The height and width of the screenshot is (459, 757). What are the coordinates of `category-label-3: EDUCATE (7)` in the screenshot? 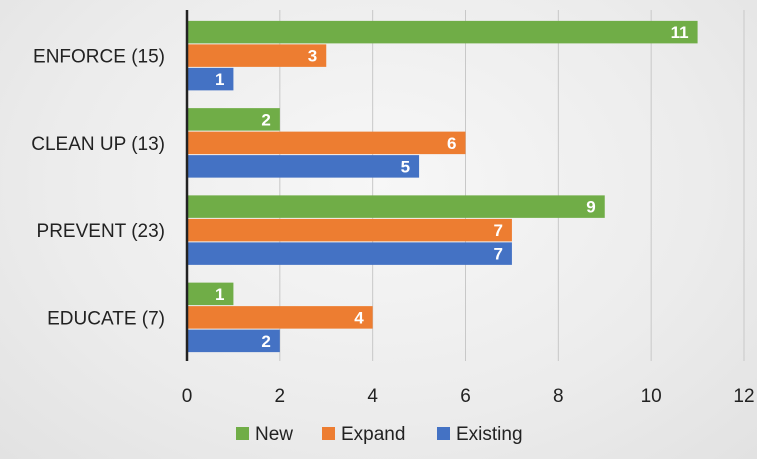 It's located at (106, 318).